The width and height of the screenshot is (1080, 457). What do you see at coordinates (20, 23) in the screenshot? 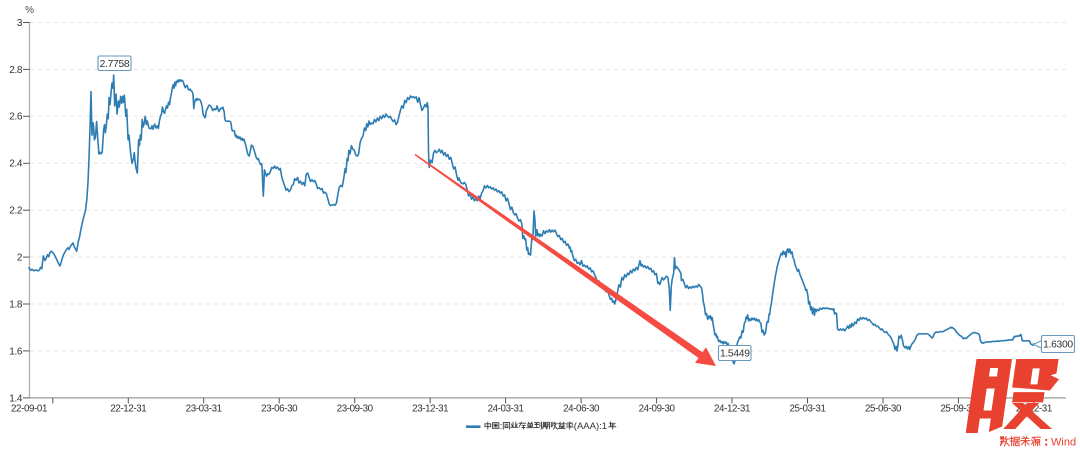
I see `svg-text: 3` at bounding box center [20, 23].